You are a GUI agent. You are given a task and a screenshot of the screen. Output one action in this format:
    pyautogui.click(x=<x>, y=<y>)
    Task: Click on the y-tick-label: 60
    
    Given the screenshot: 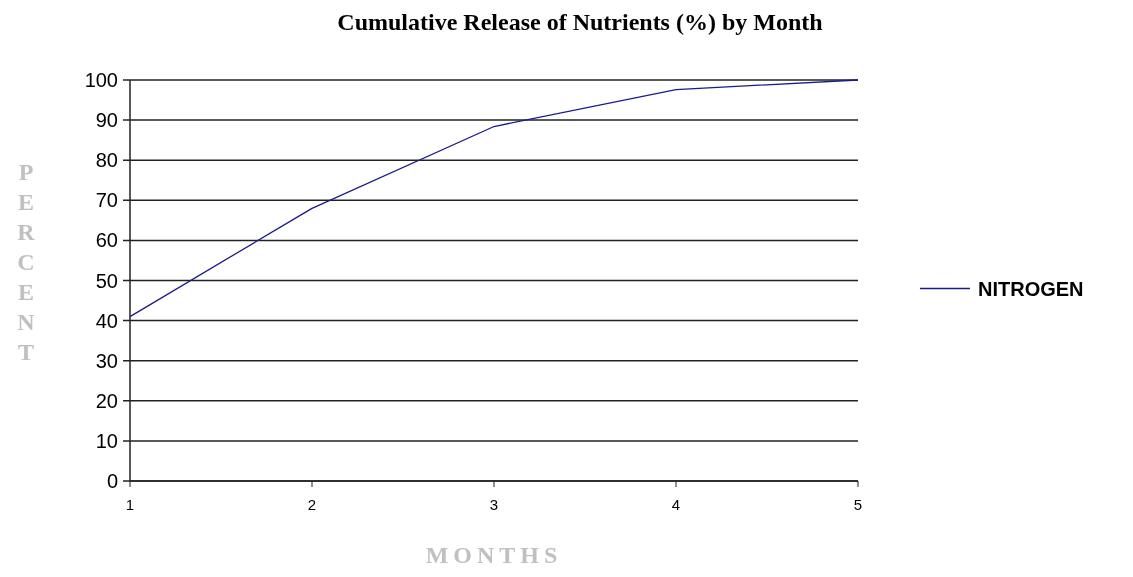 What is the action you would take?
    pyautogui.click(x=106, y=240)
    